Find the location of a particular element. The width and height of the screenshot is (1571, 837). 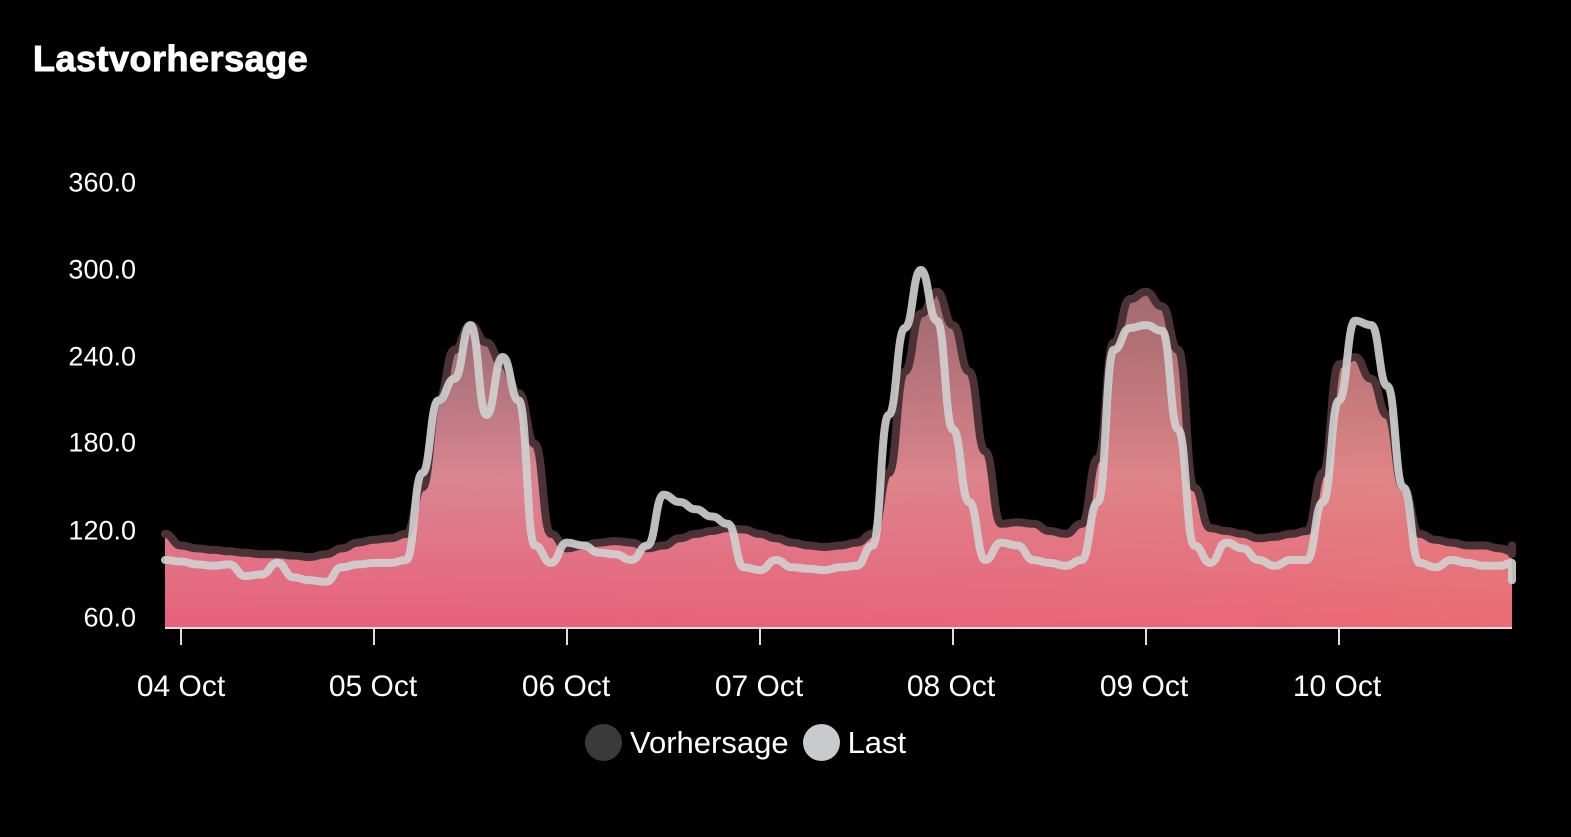

legend-label: Last is located at coordinates (877, 742).